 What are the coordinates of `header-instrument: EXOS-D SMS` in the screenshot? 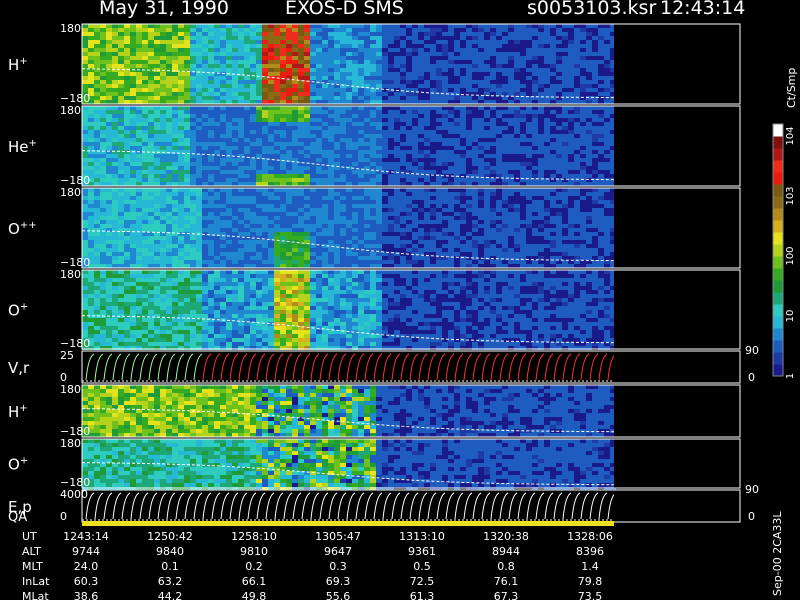 It's located at (344, 9).